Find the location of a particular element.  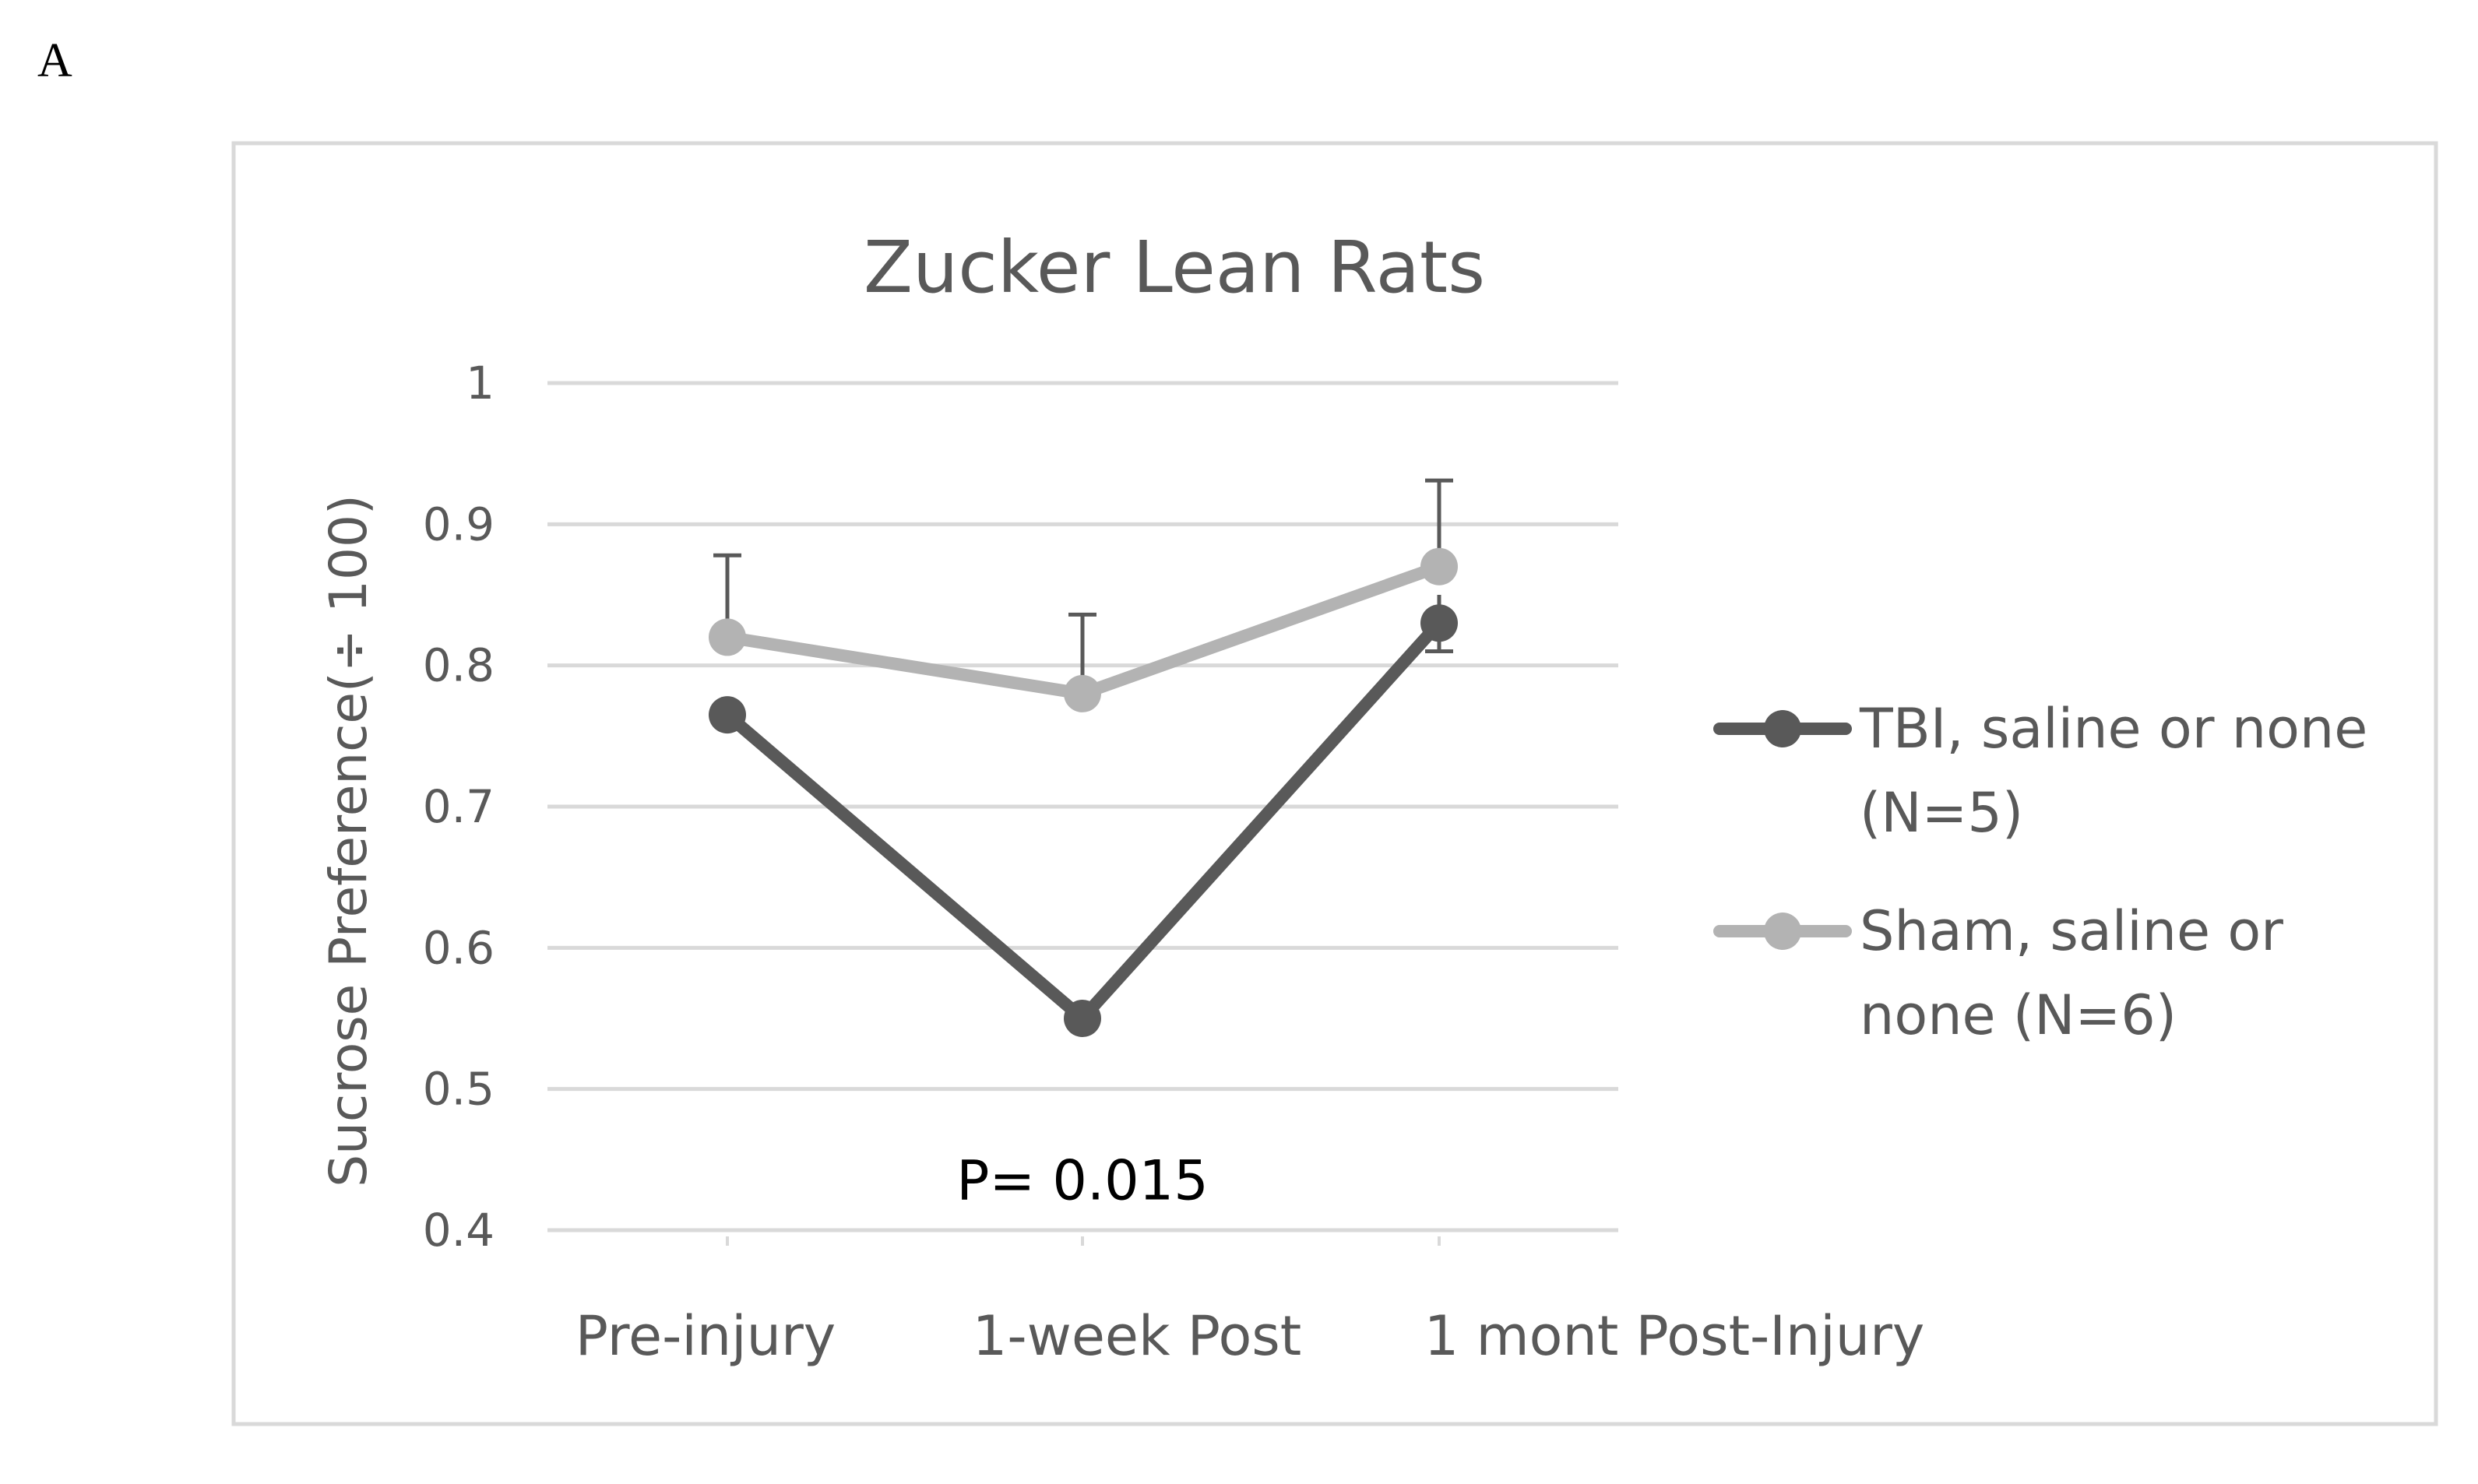

y-tick-label: 0.5 is located at coordinates (459, 1089).